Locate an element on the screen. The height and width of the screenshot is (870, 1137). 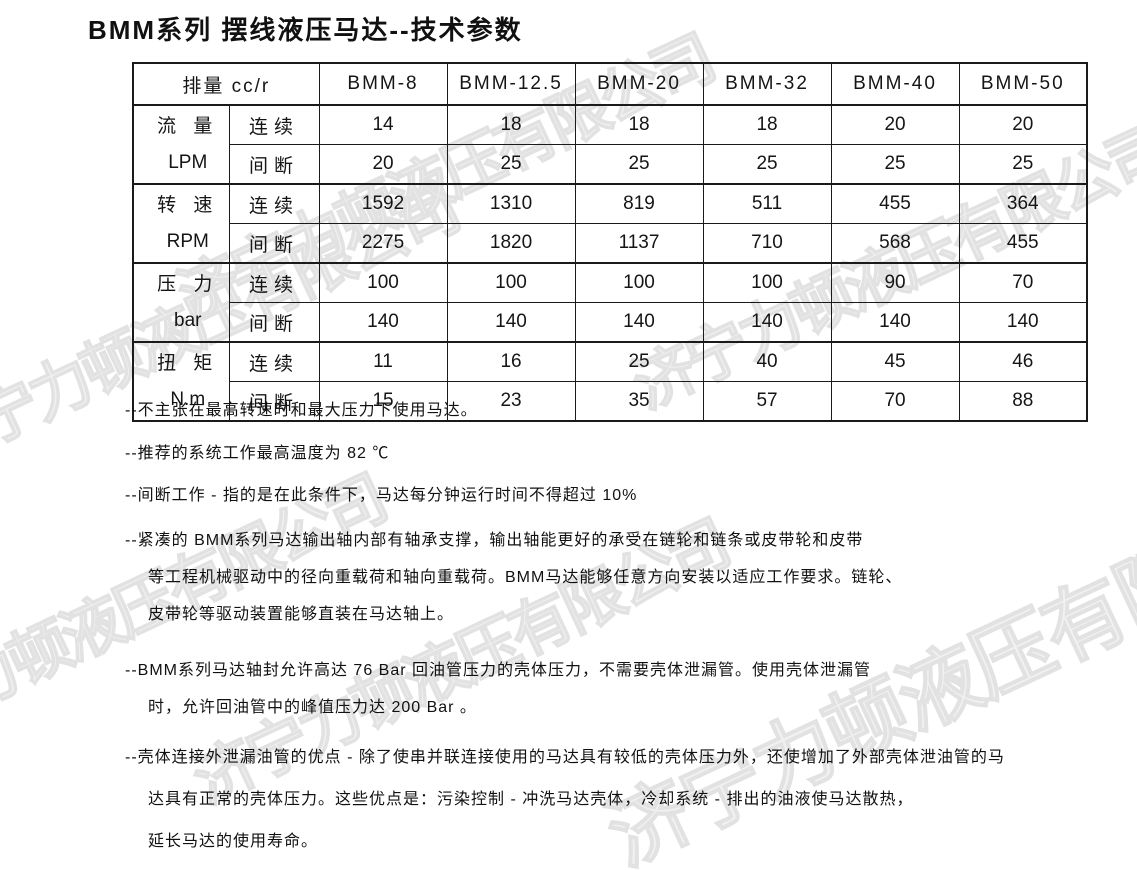
model-header-bmm12-5: BMM-12.5 is located at coordinates (511, 84).